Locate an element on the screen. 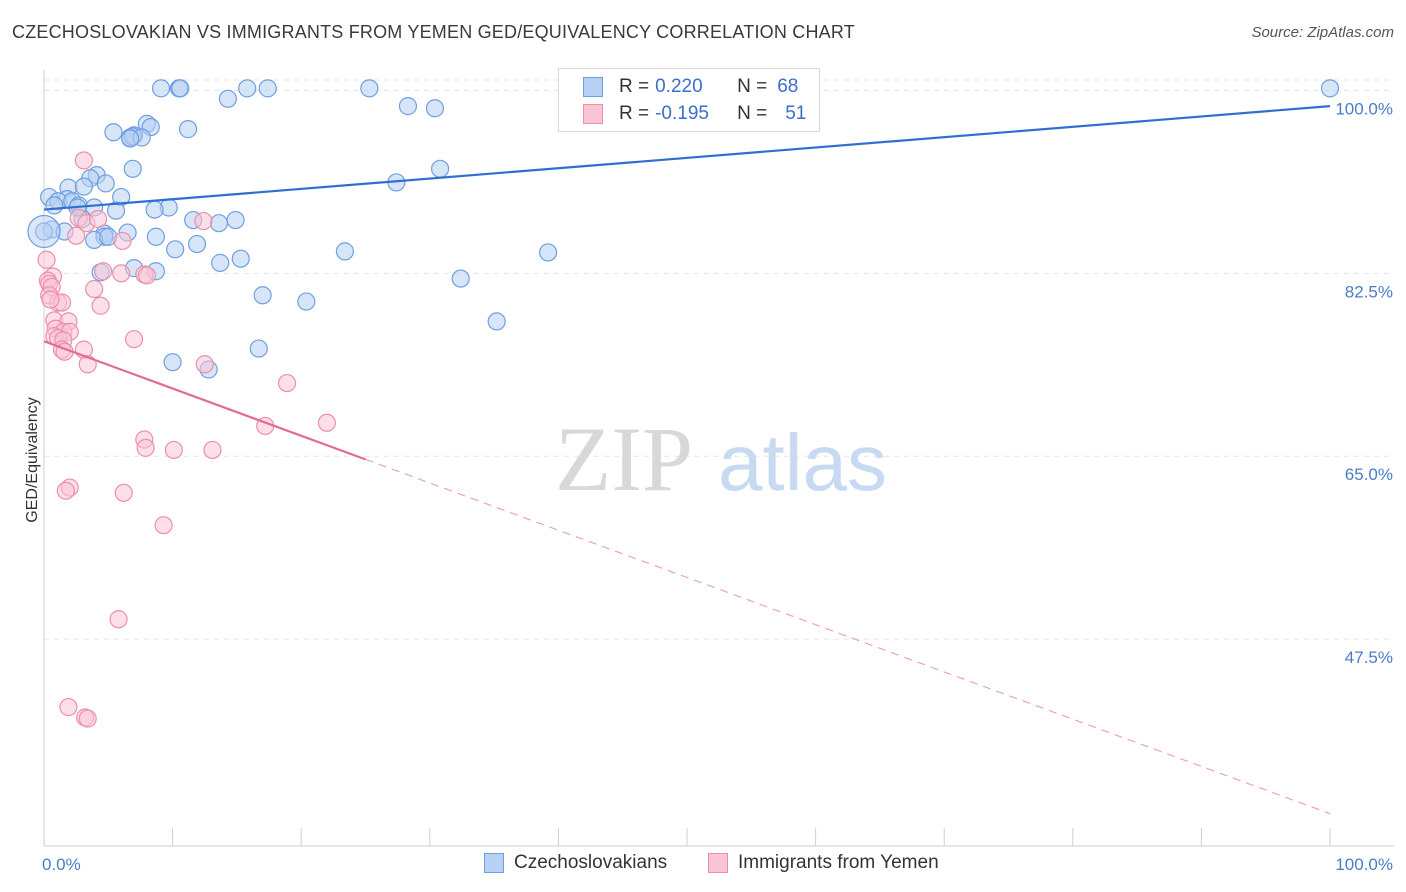 The width and height of the screenshot is (1406, 892). y-tick-label: 100.0% is located at coordinates (1364, 108).